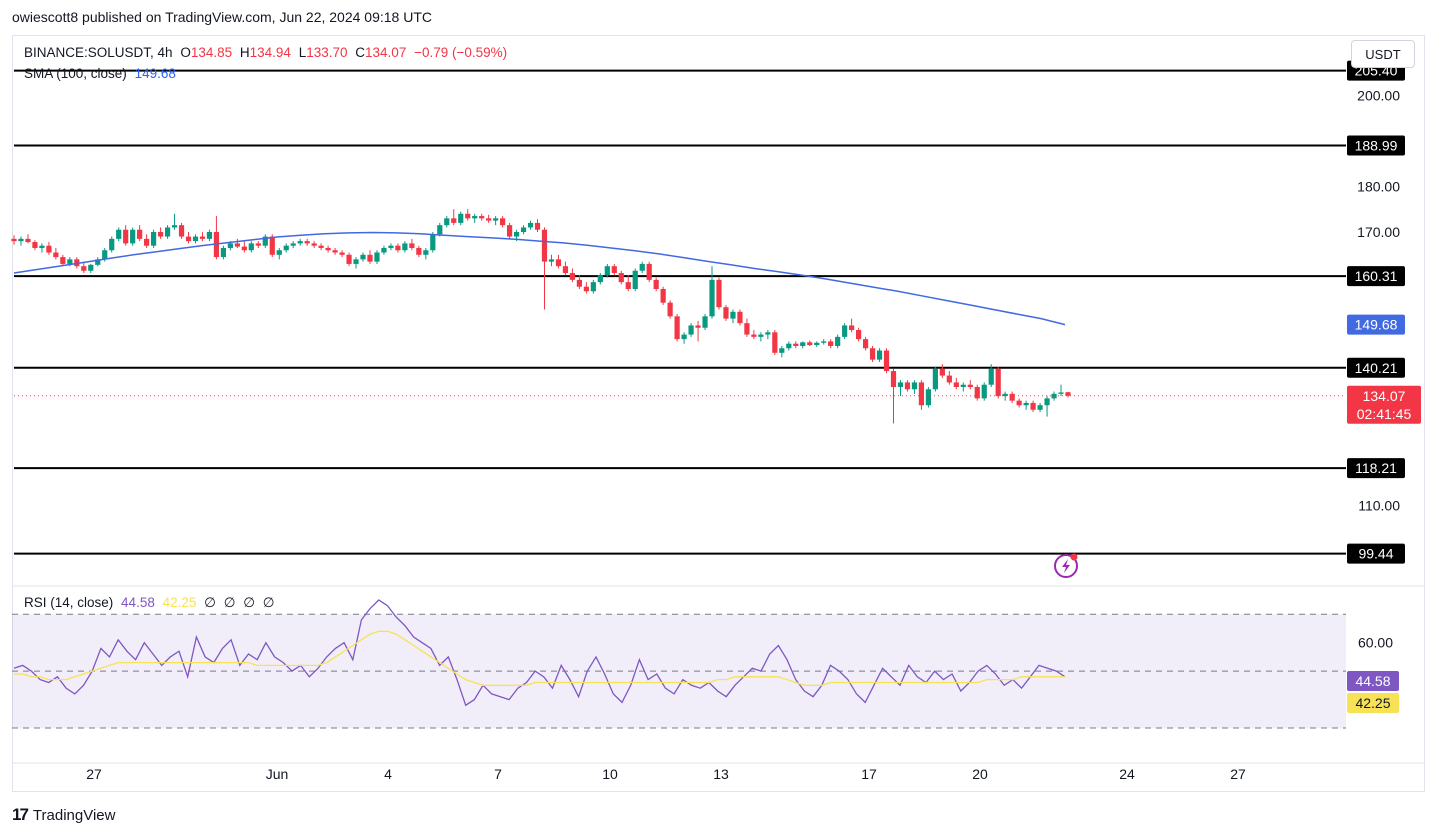 This screenshot has height=836, width=1439. Describe the element at coordinates (610, 774) in the screenshot. I see `time-tick-4: 10` at that location.